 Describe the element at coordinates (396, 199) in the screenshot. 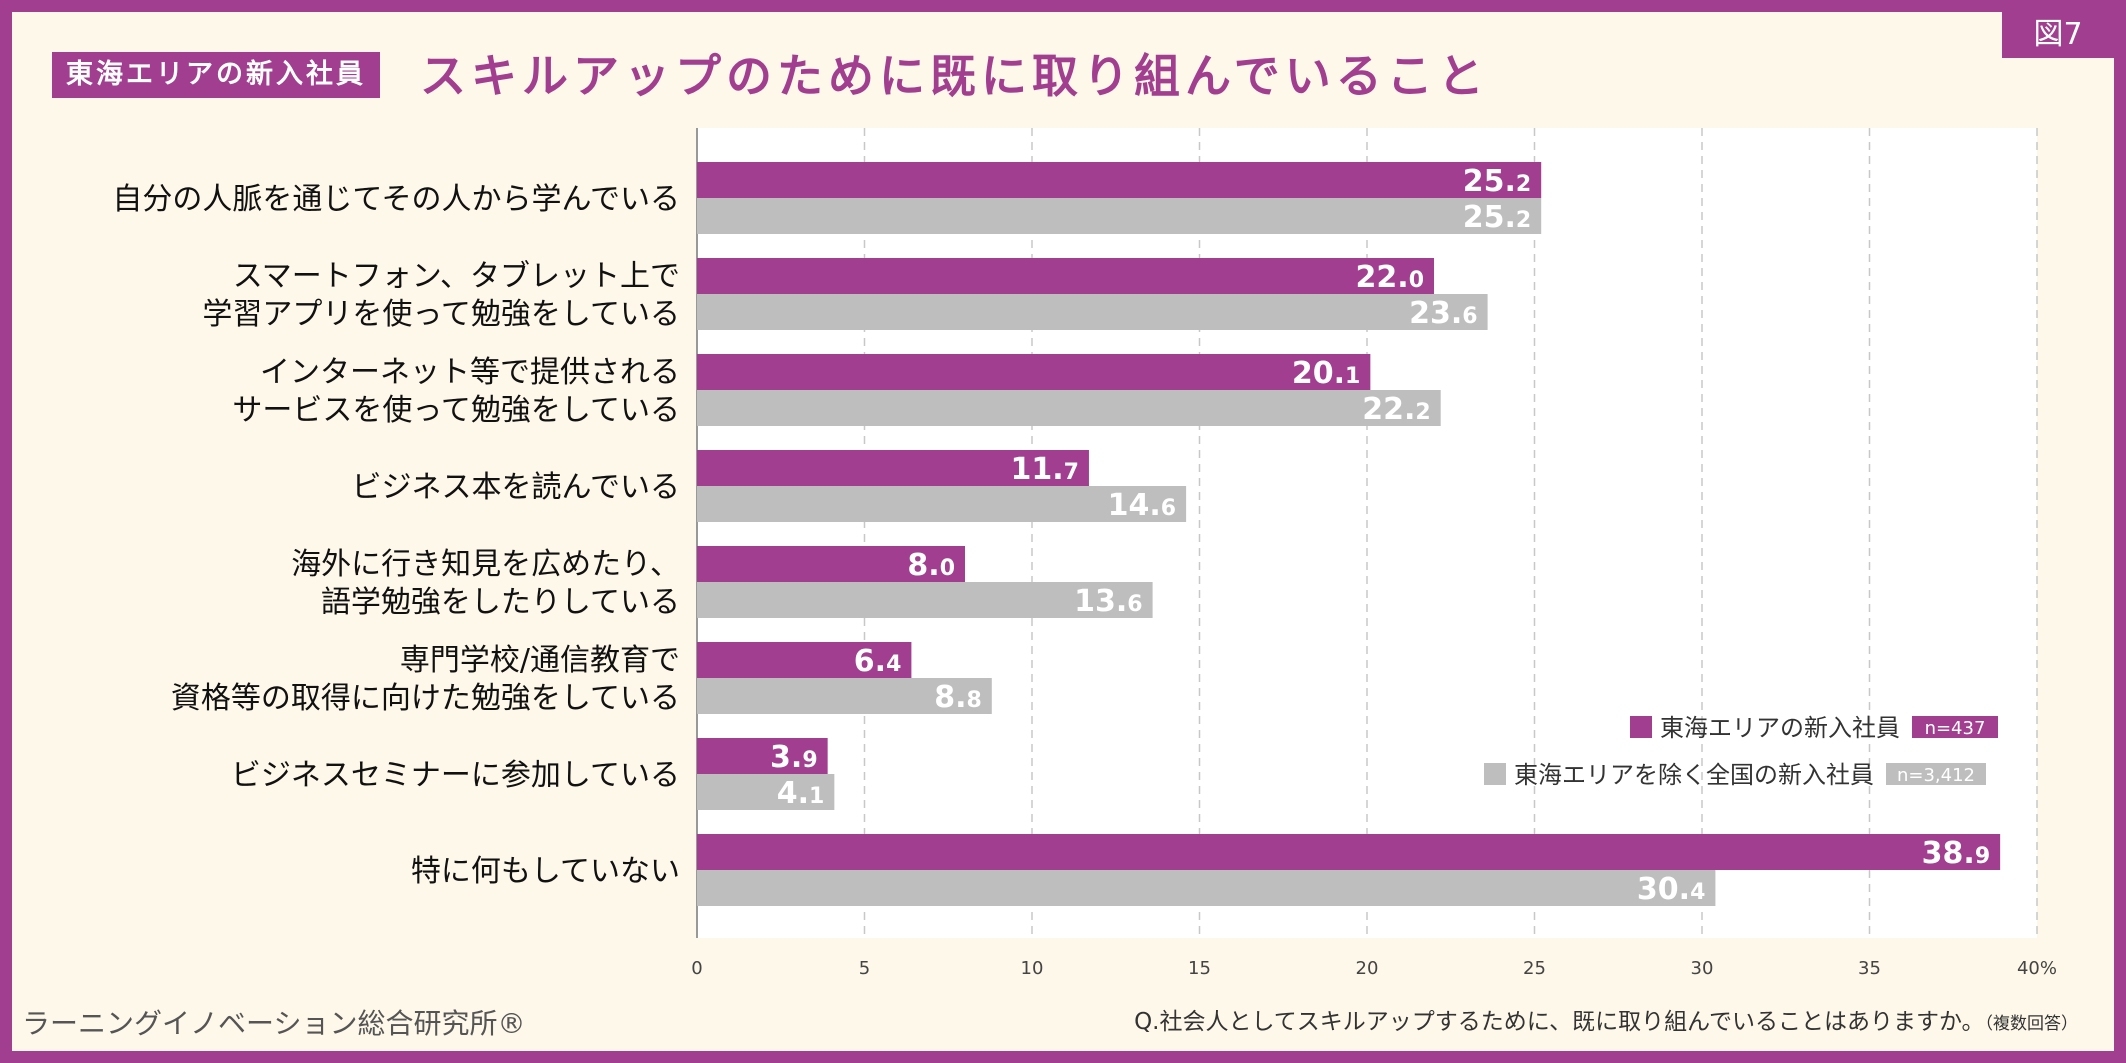

I see `category-label: 自分の人脈を通じてその人から学んでいる` at that location.